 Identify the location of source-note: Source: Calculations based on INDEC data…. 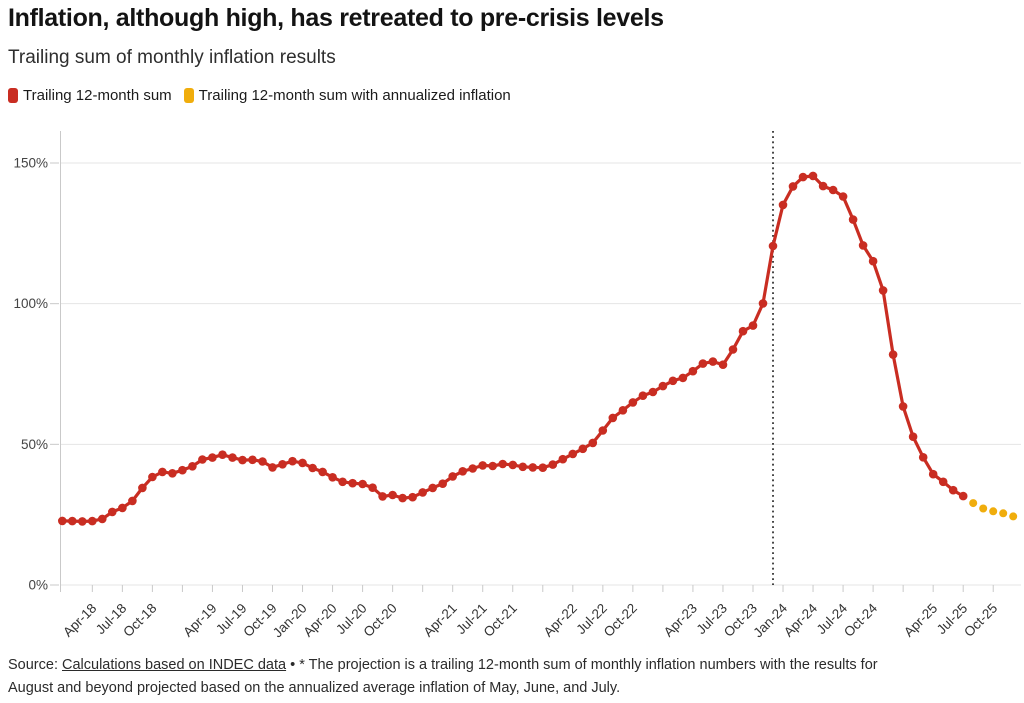
(512, 677).